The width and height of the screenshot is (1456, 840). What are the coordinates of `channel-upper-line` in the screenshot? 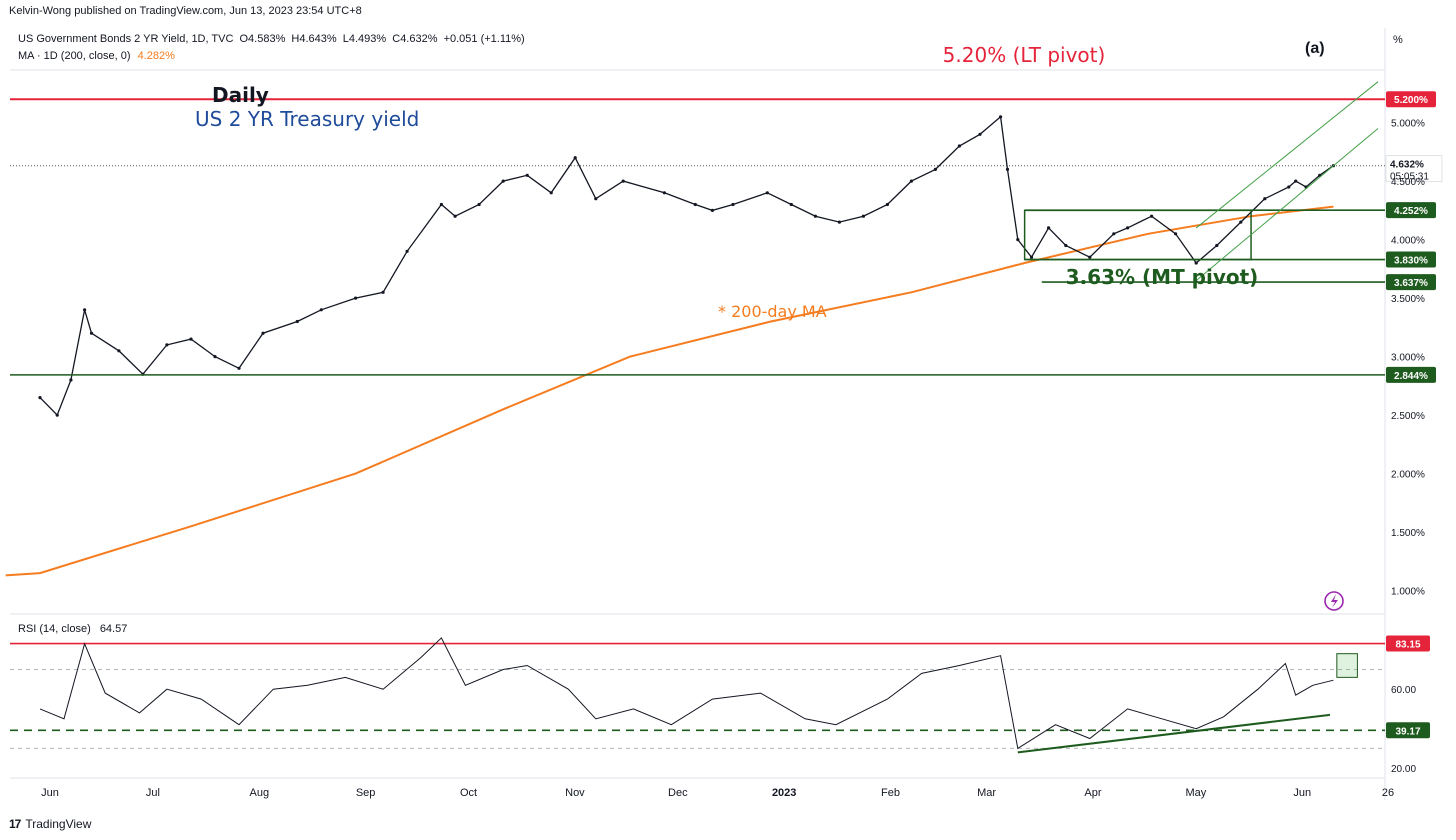 It's located at (1287, 155).